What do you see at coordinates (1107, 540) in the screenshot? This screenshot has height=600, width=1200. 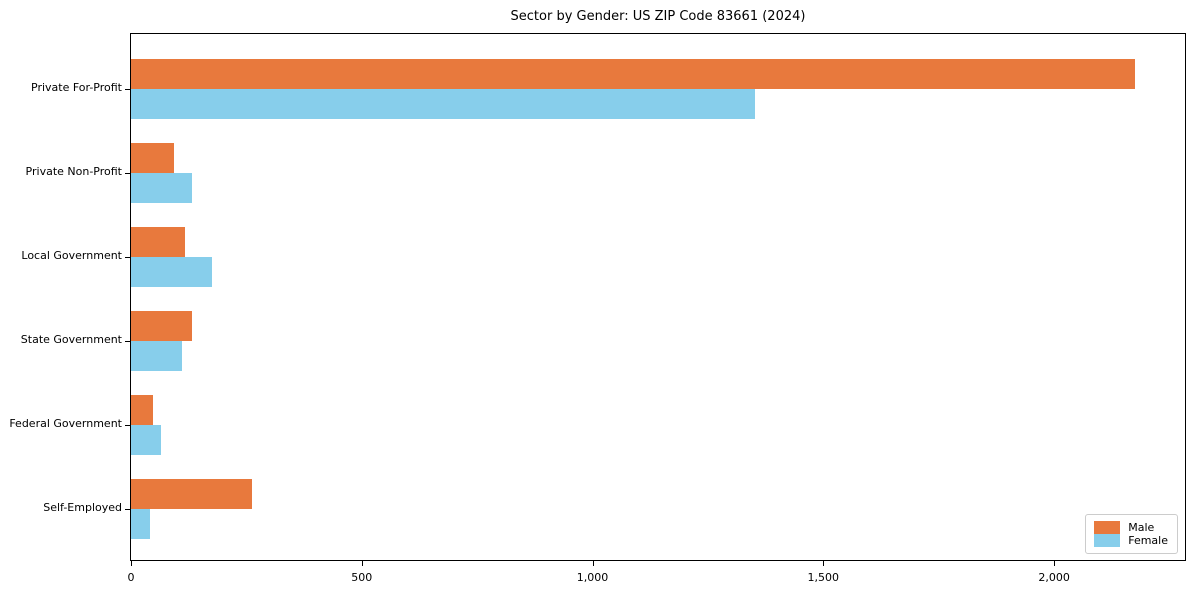 I see `legend-swatch-female` at bounding box center [1107, 540].